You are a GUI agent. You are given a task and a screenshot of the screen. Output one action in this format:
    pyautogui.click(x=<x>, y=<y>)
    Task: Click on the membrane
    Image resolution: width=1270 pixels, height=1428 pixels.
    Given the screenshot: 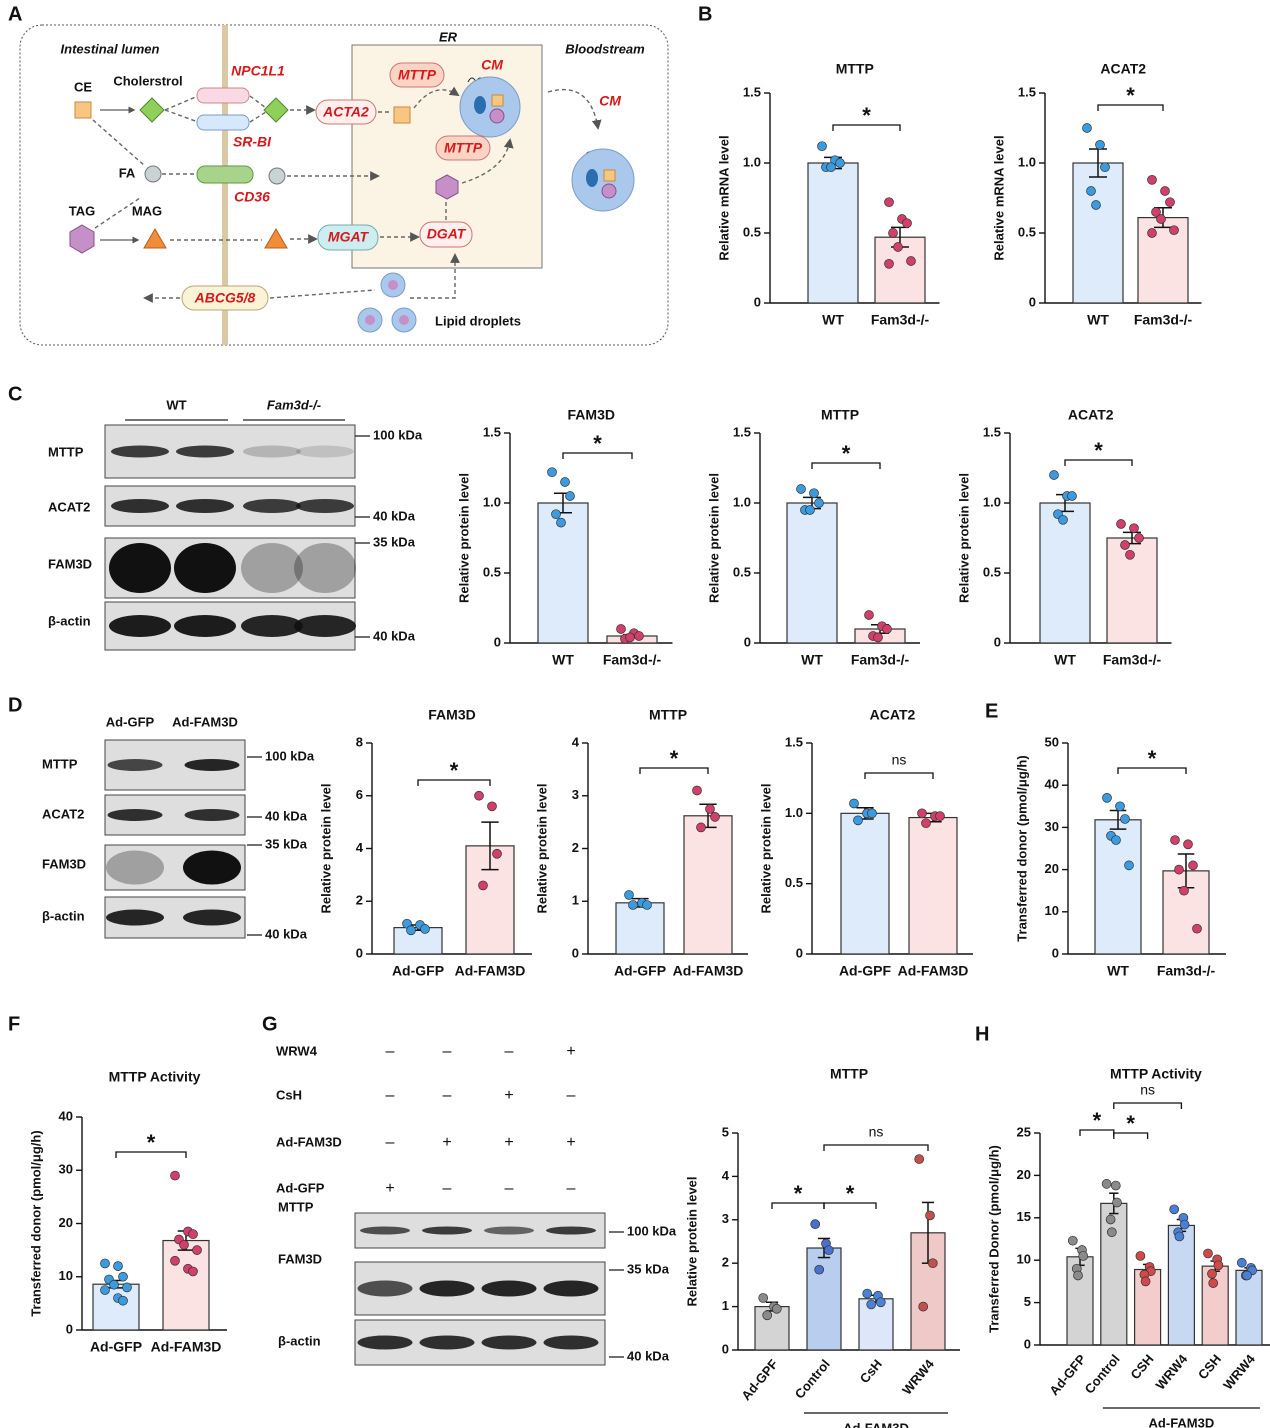 What is the action you would take?
    pyautogui.click(x=225, y=185)
    